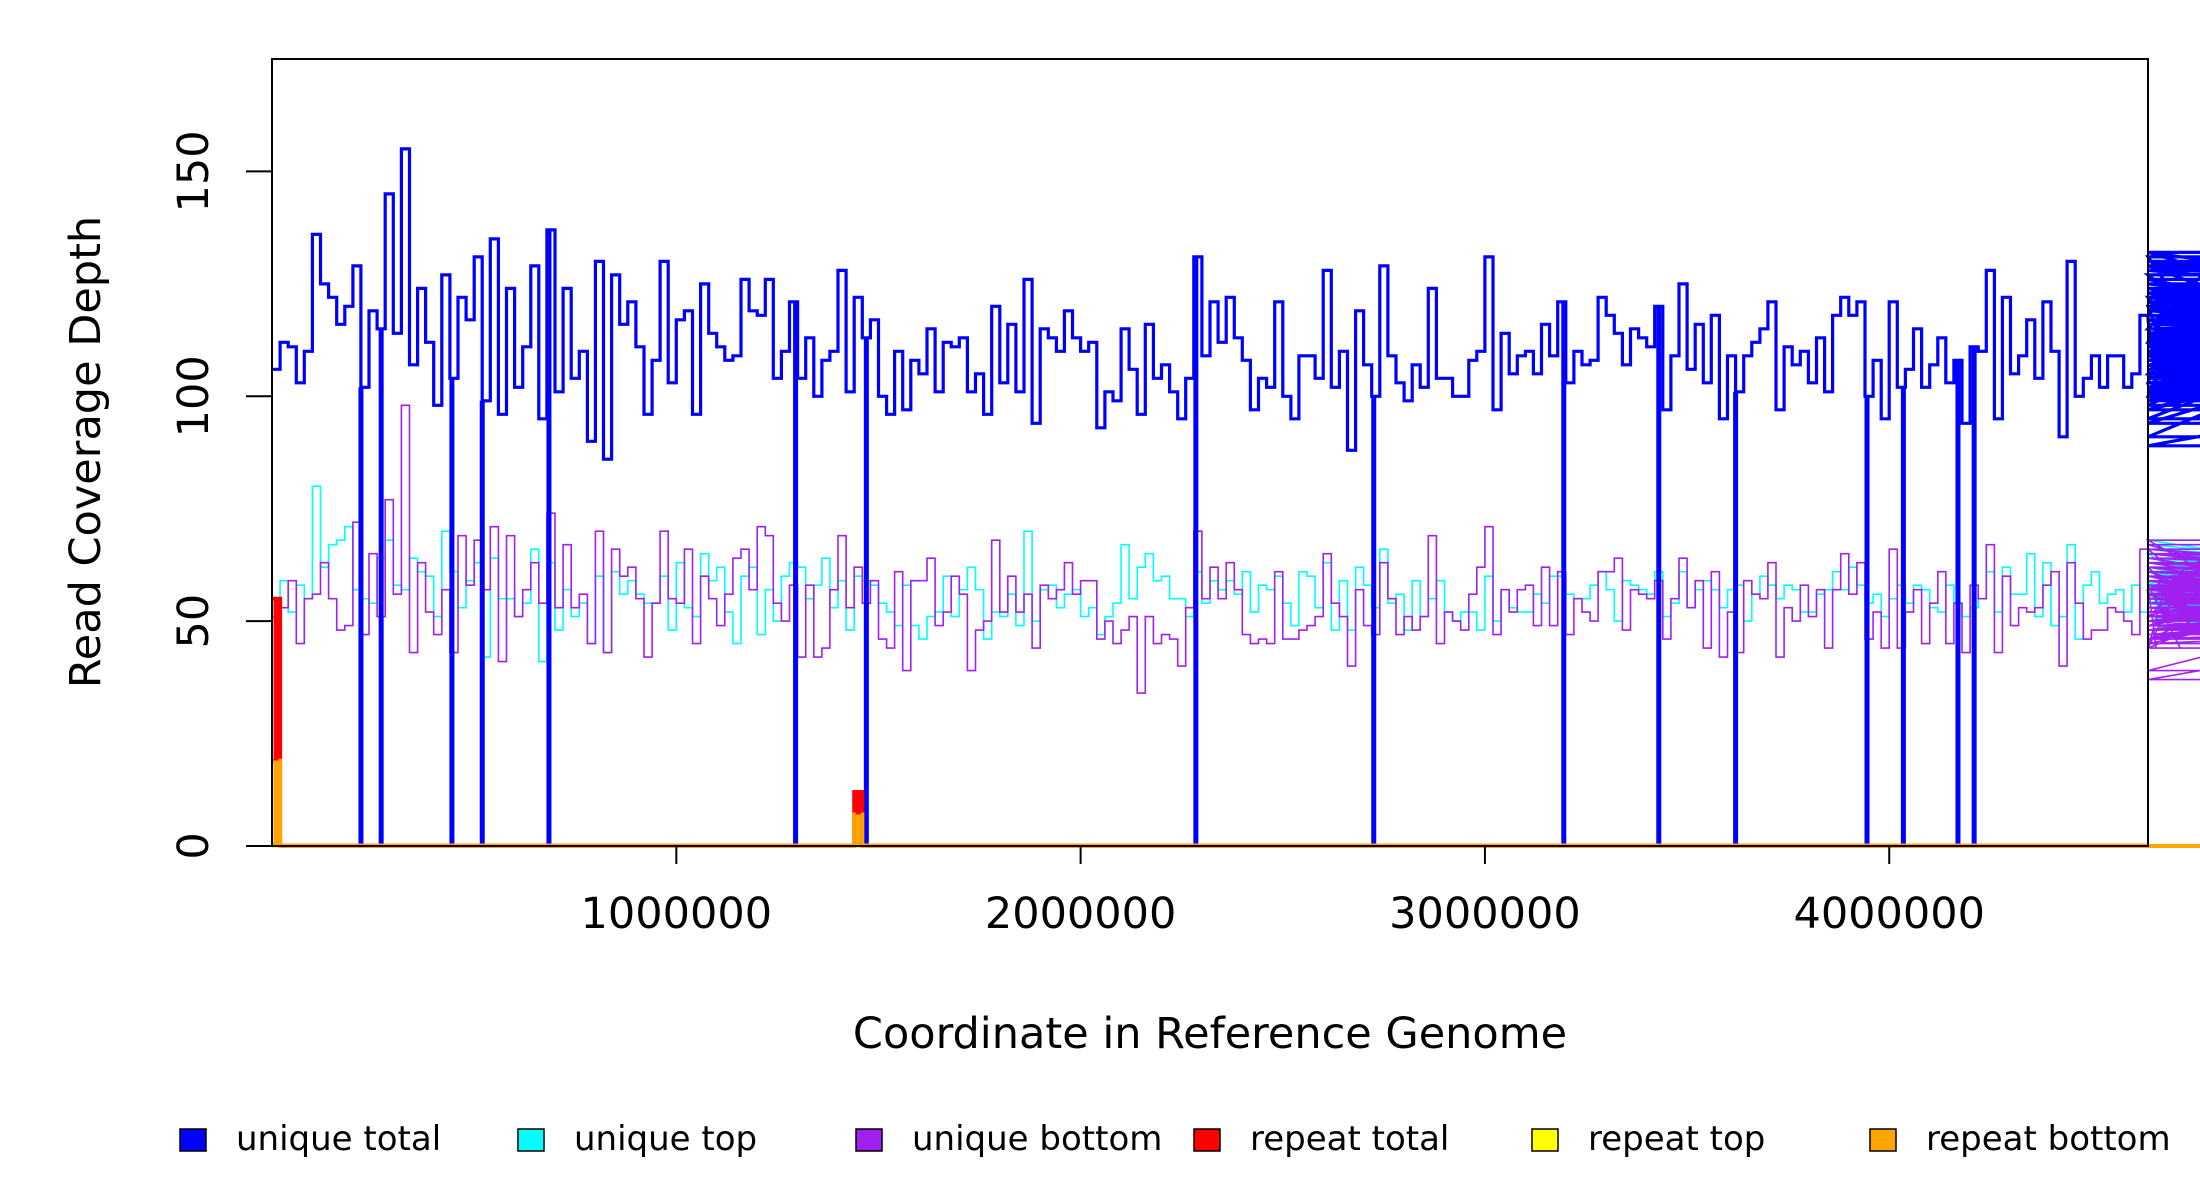 This screenshot has height=1200, width=2200. What do you see at coordinates (338, 1139) in the screenshot?
I see `legend-label: unique total` at bounding box center [338, 1139].